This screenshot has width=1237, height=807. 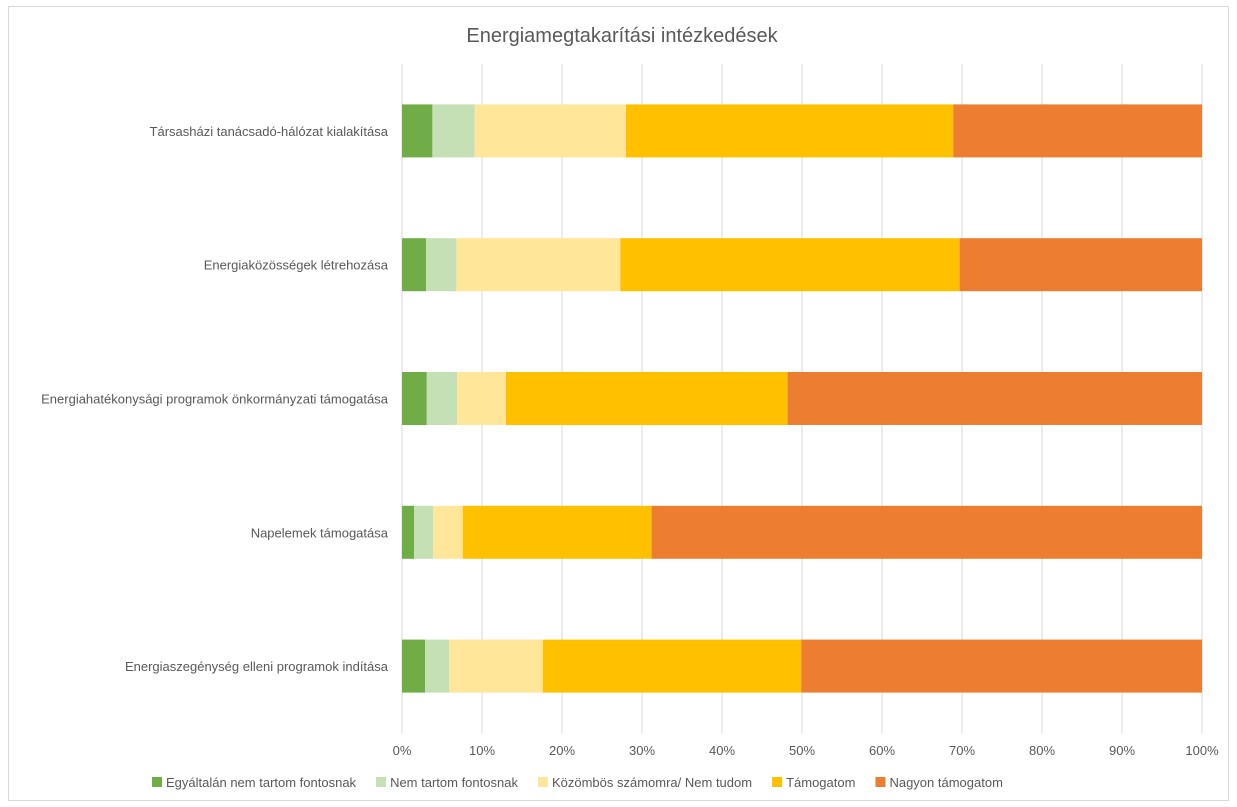 What do you see at coordinates (820, 782) in the screenshot?
I see `legend-label: Támogatom` at bounding box center [820, 782].